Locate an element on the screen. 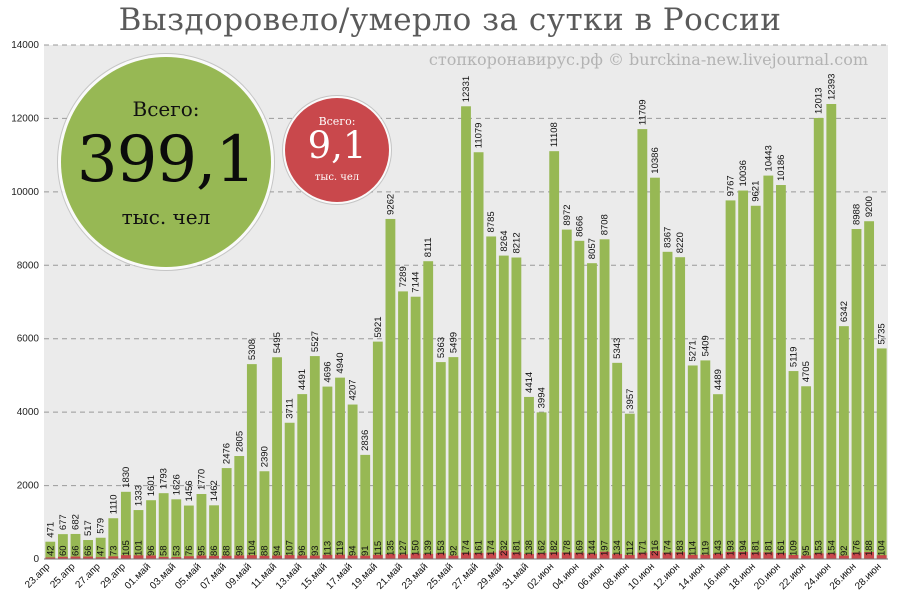 The height and width of the screenshot is (603, 900). recovered-value-label: 8785 is located at coordinates (491, 221).